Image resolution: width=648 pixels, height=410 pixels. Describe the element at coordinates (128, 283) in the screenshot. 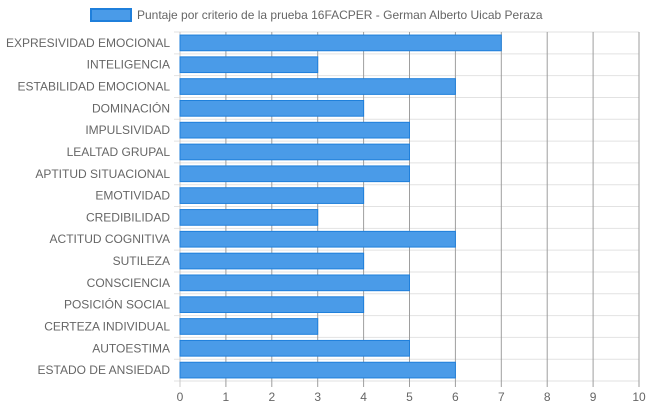

I see `y-tick-label: CONSCIENCIA` at that location.